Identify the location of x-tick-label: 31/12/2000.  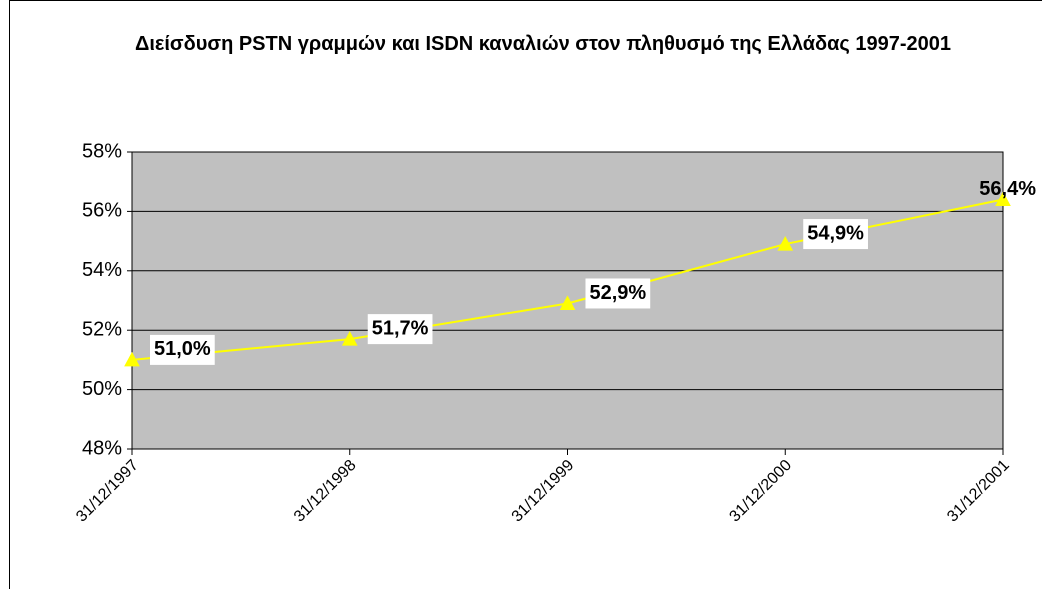
(760, 491).